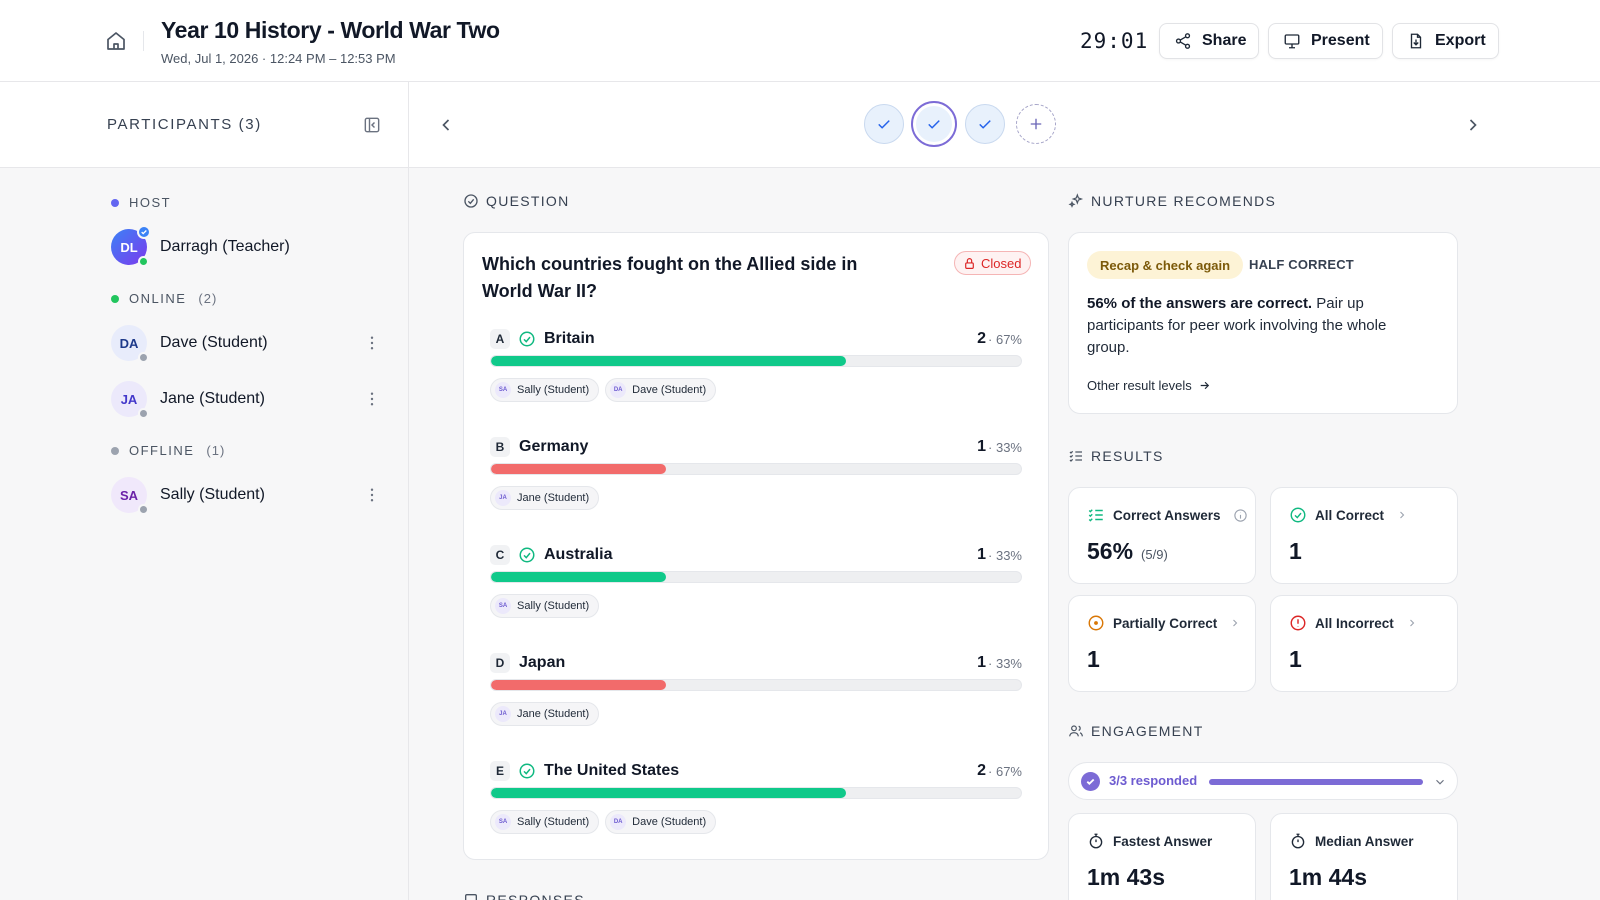  Describe the element at coordinates (471, 201) in the screenshot. I see `check-circle-icon` at that location.